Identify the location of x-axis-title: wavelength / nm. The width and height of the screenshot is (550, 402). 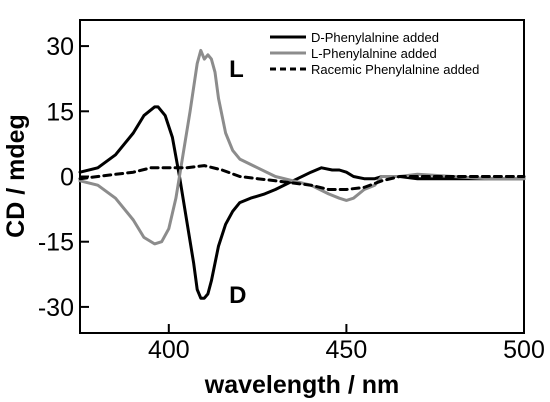
(301, 385).